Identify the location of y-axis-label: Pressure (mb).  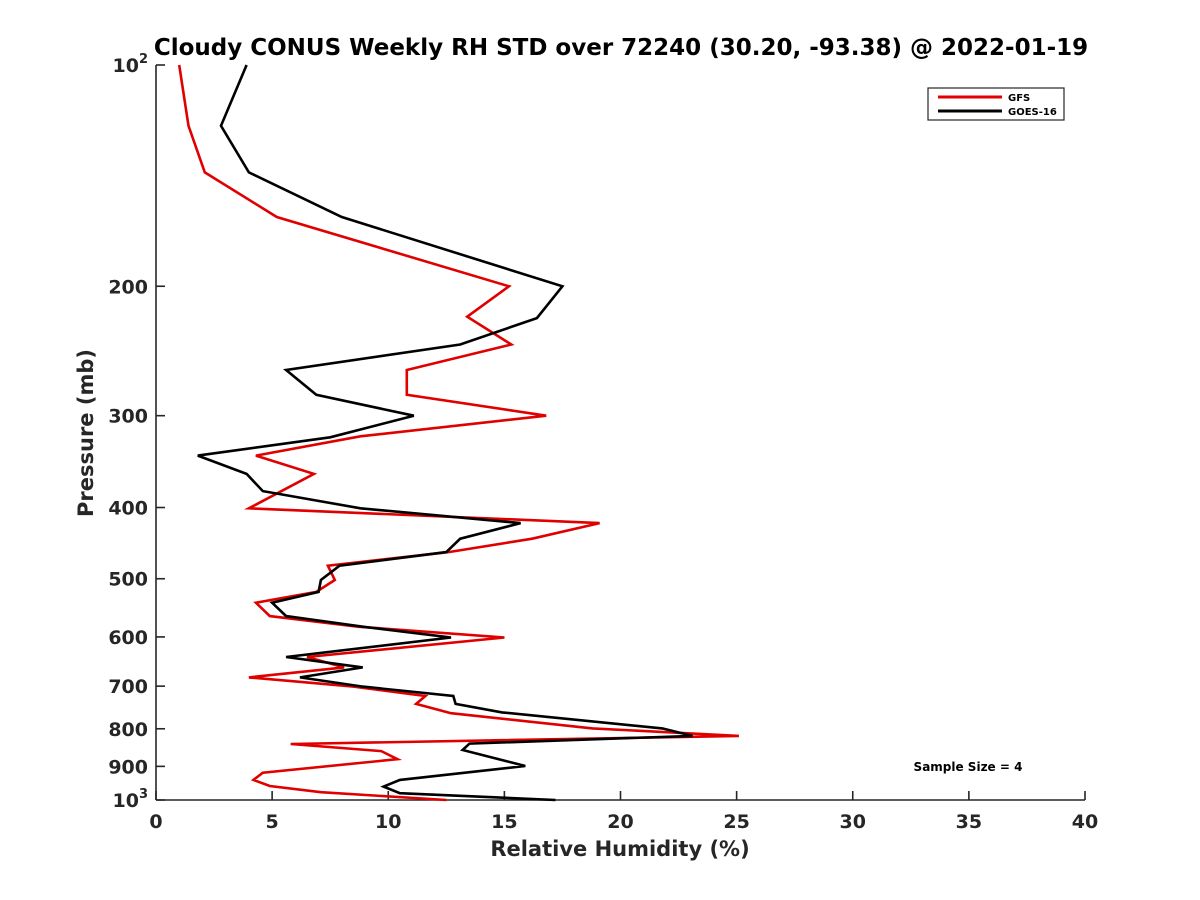
(86, 433).